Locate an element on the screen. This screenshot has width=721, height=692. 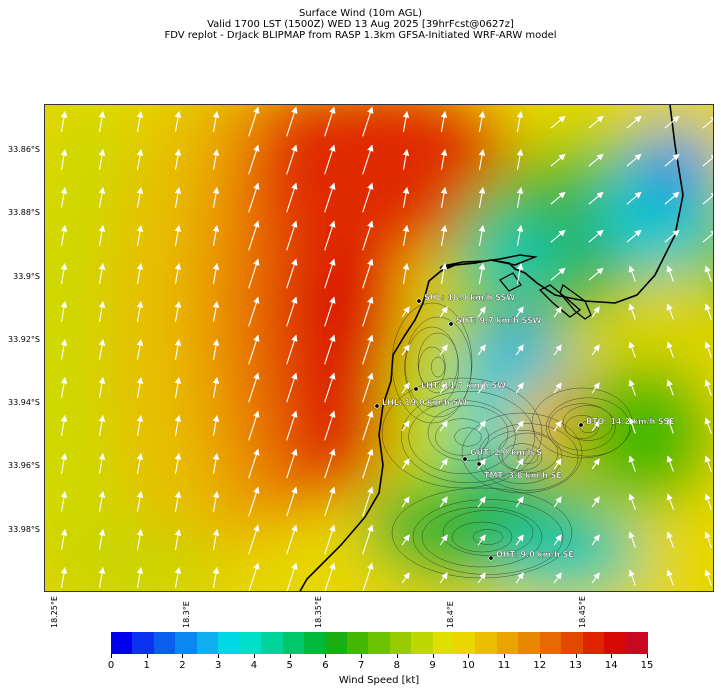
station-dot-shl is located at coordinates (419, 301).